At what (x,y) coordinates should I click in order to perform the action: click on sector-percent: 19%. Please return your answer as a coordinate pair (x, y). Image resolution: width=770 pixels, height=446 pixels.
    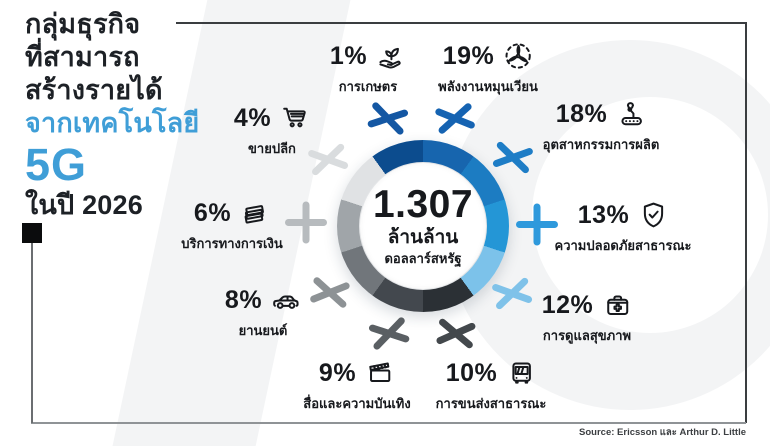
    Looking at the image, I should click on (468, 55).